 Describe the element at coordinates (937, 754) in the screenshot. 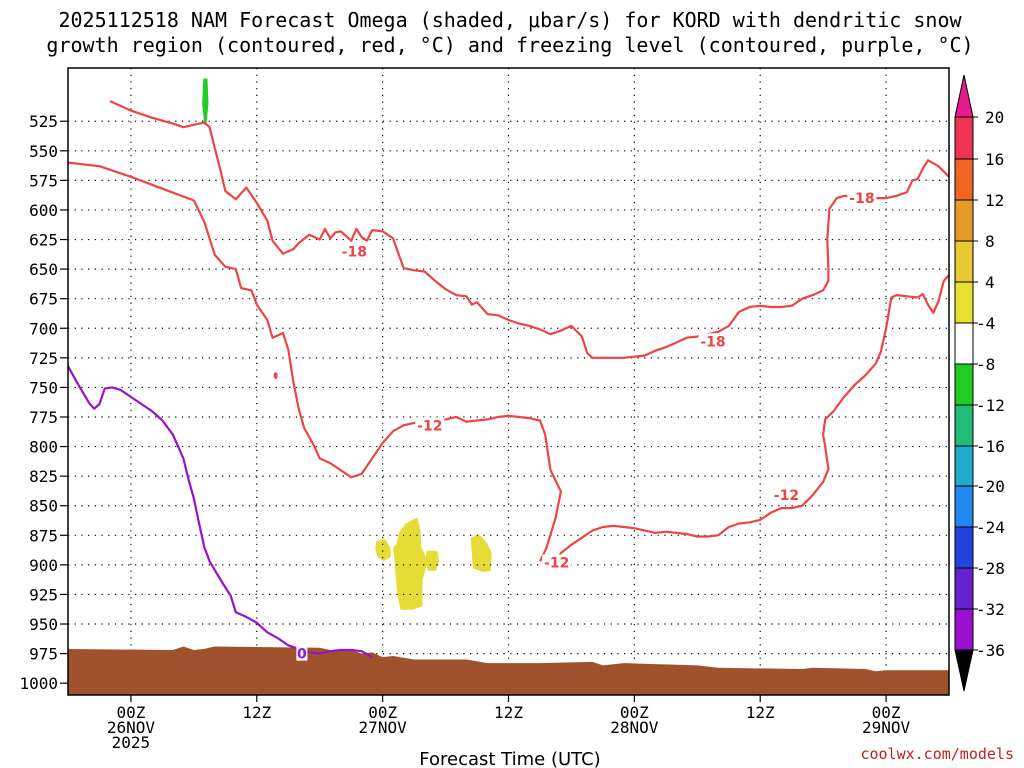

I see `credit-text: coolwx.com/models` at that location.